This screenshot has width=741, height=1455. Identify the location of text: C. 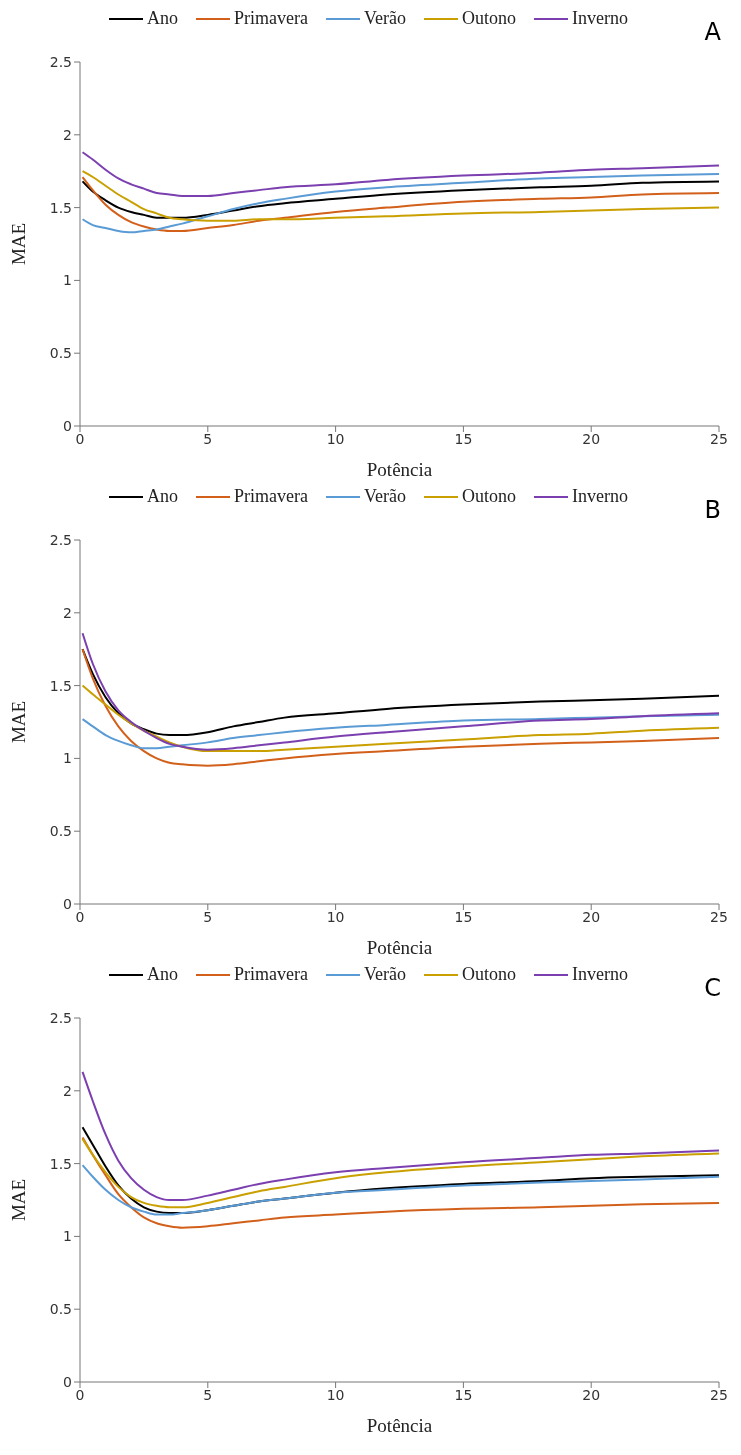
(712, 988).